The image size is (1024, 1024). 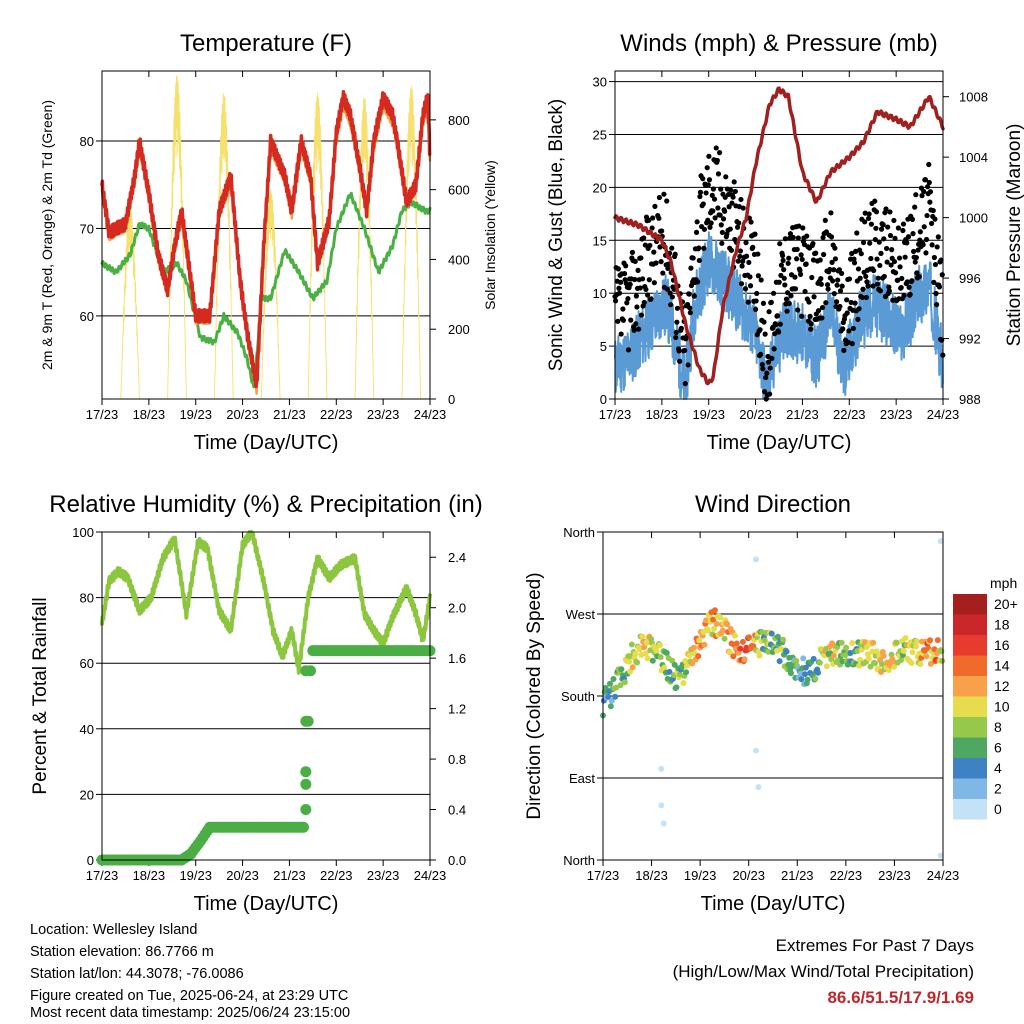 I want to click on colorbar-label: 18, so click(x=1002, y=625).